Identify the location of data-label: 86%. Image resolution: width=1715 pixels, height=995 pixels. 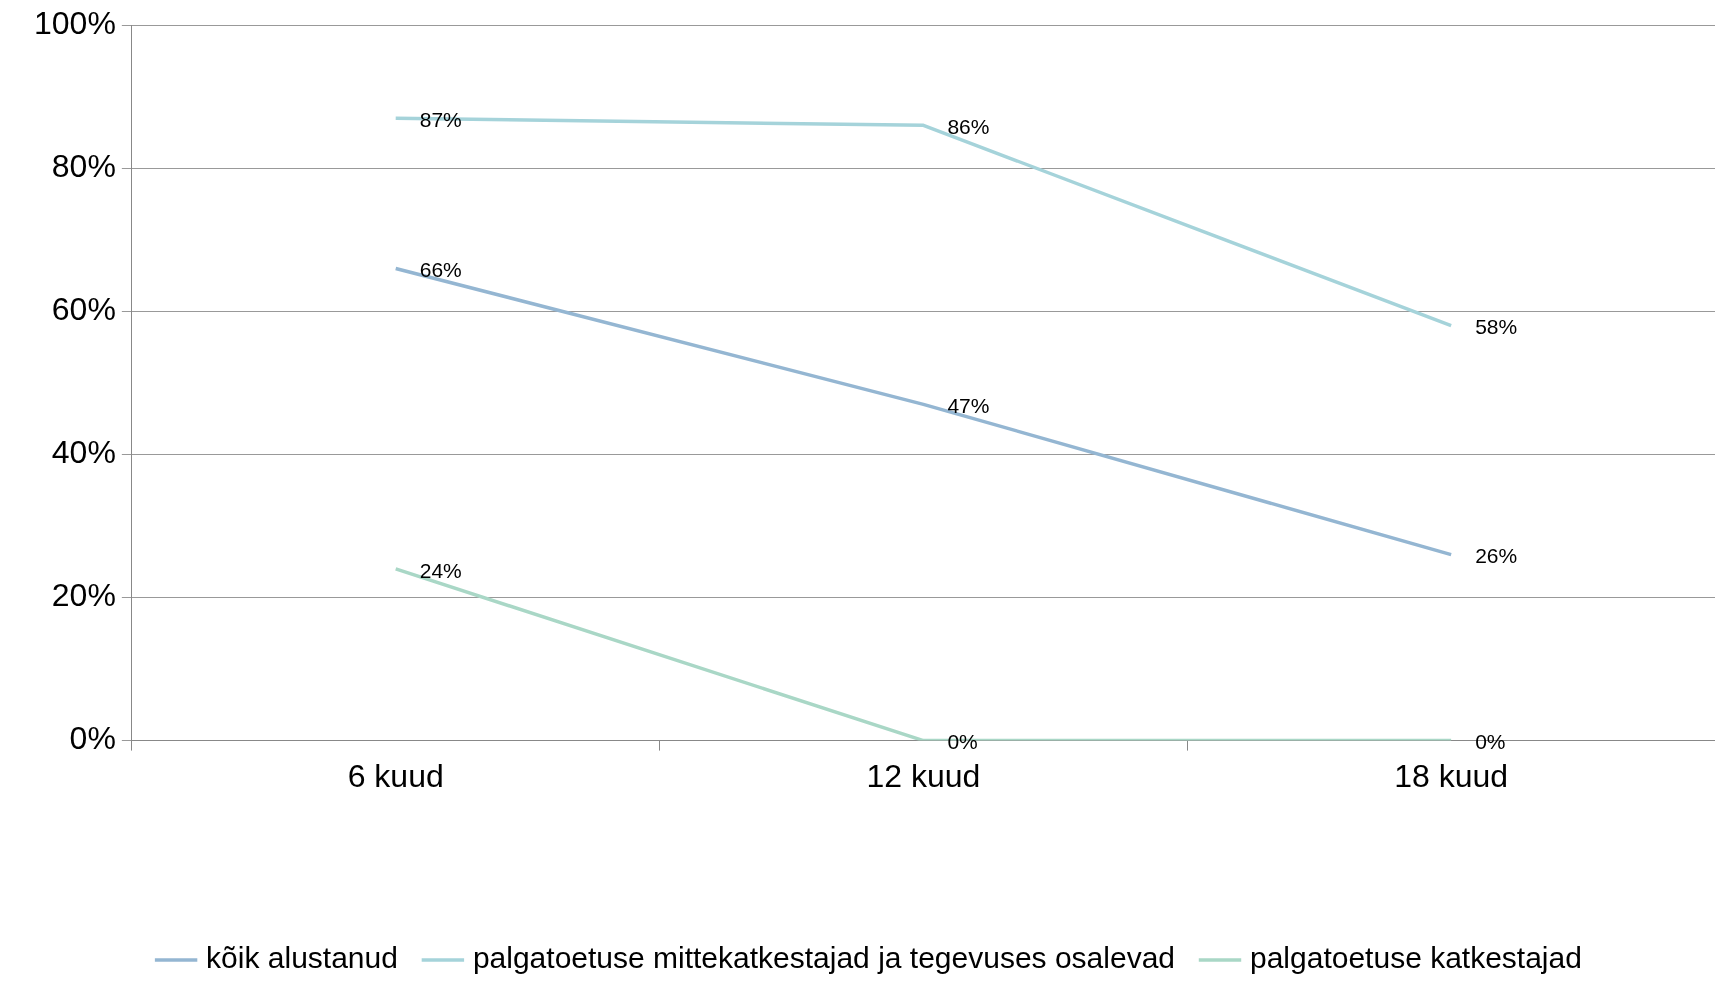
(968, 127).